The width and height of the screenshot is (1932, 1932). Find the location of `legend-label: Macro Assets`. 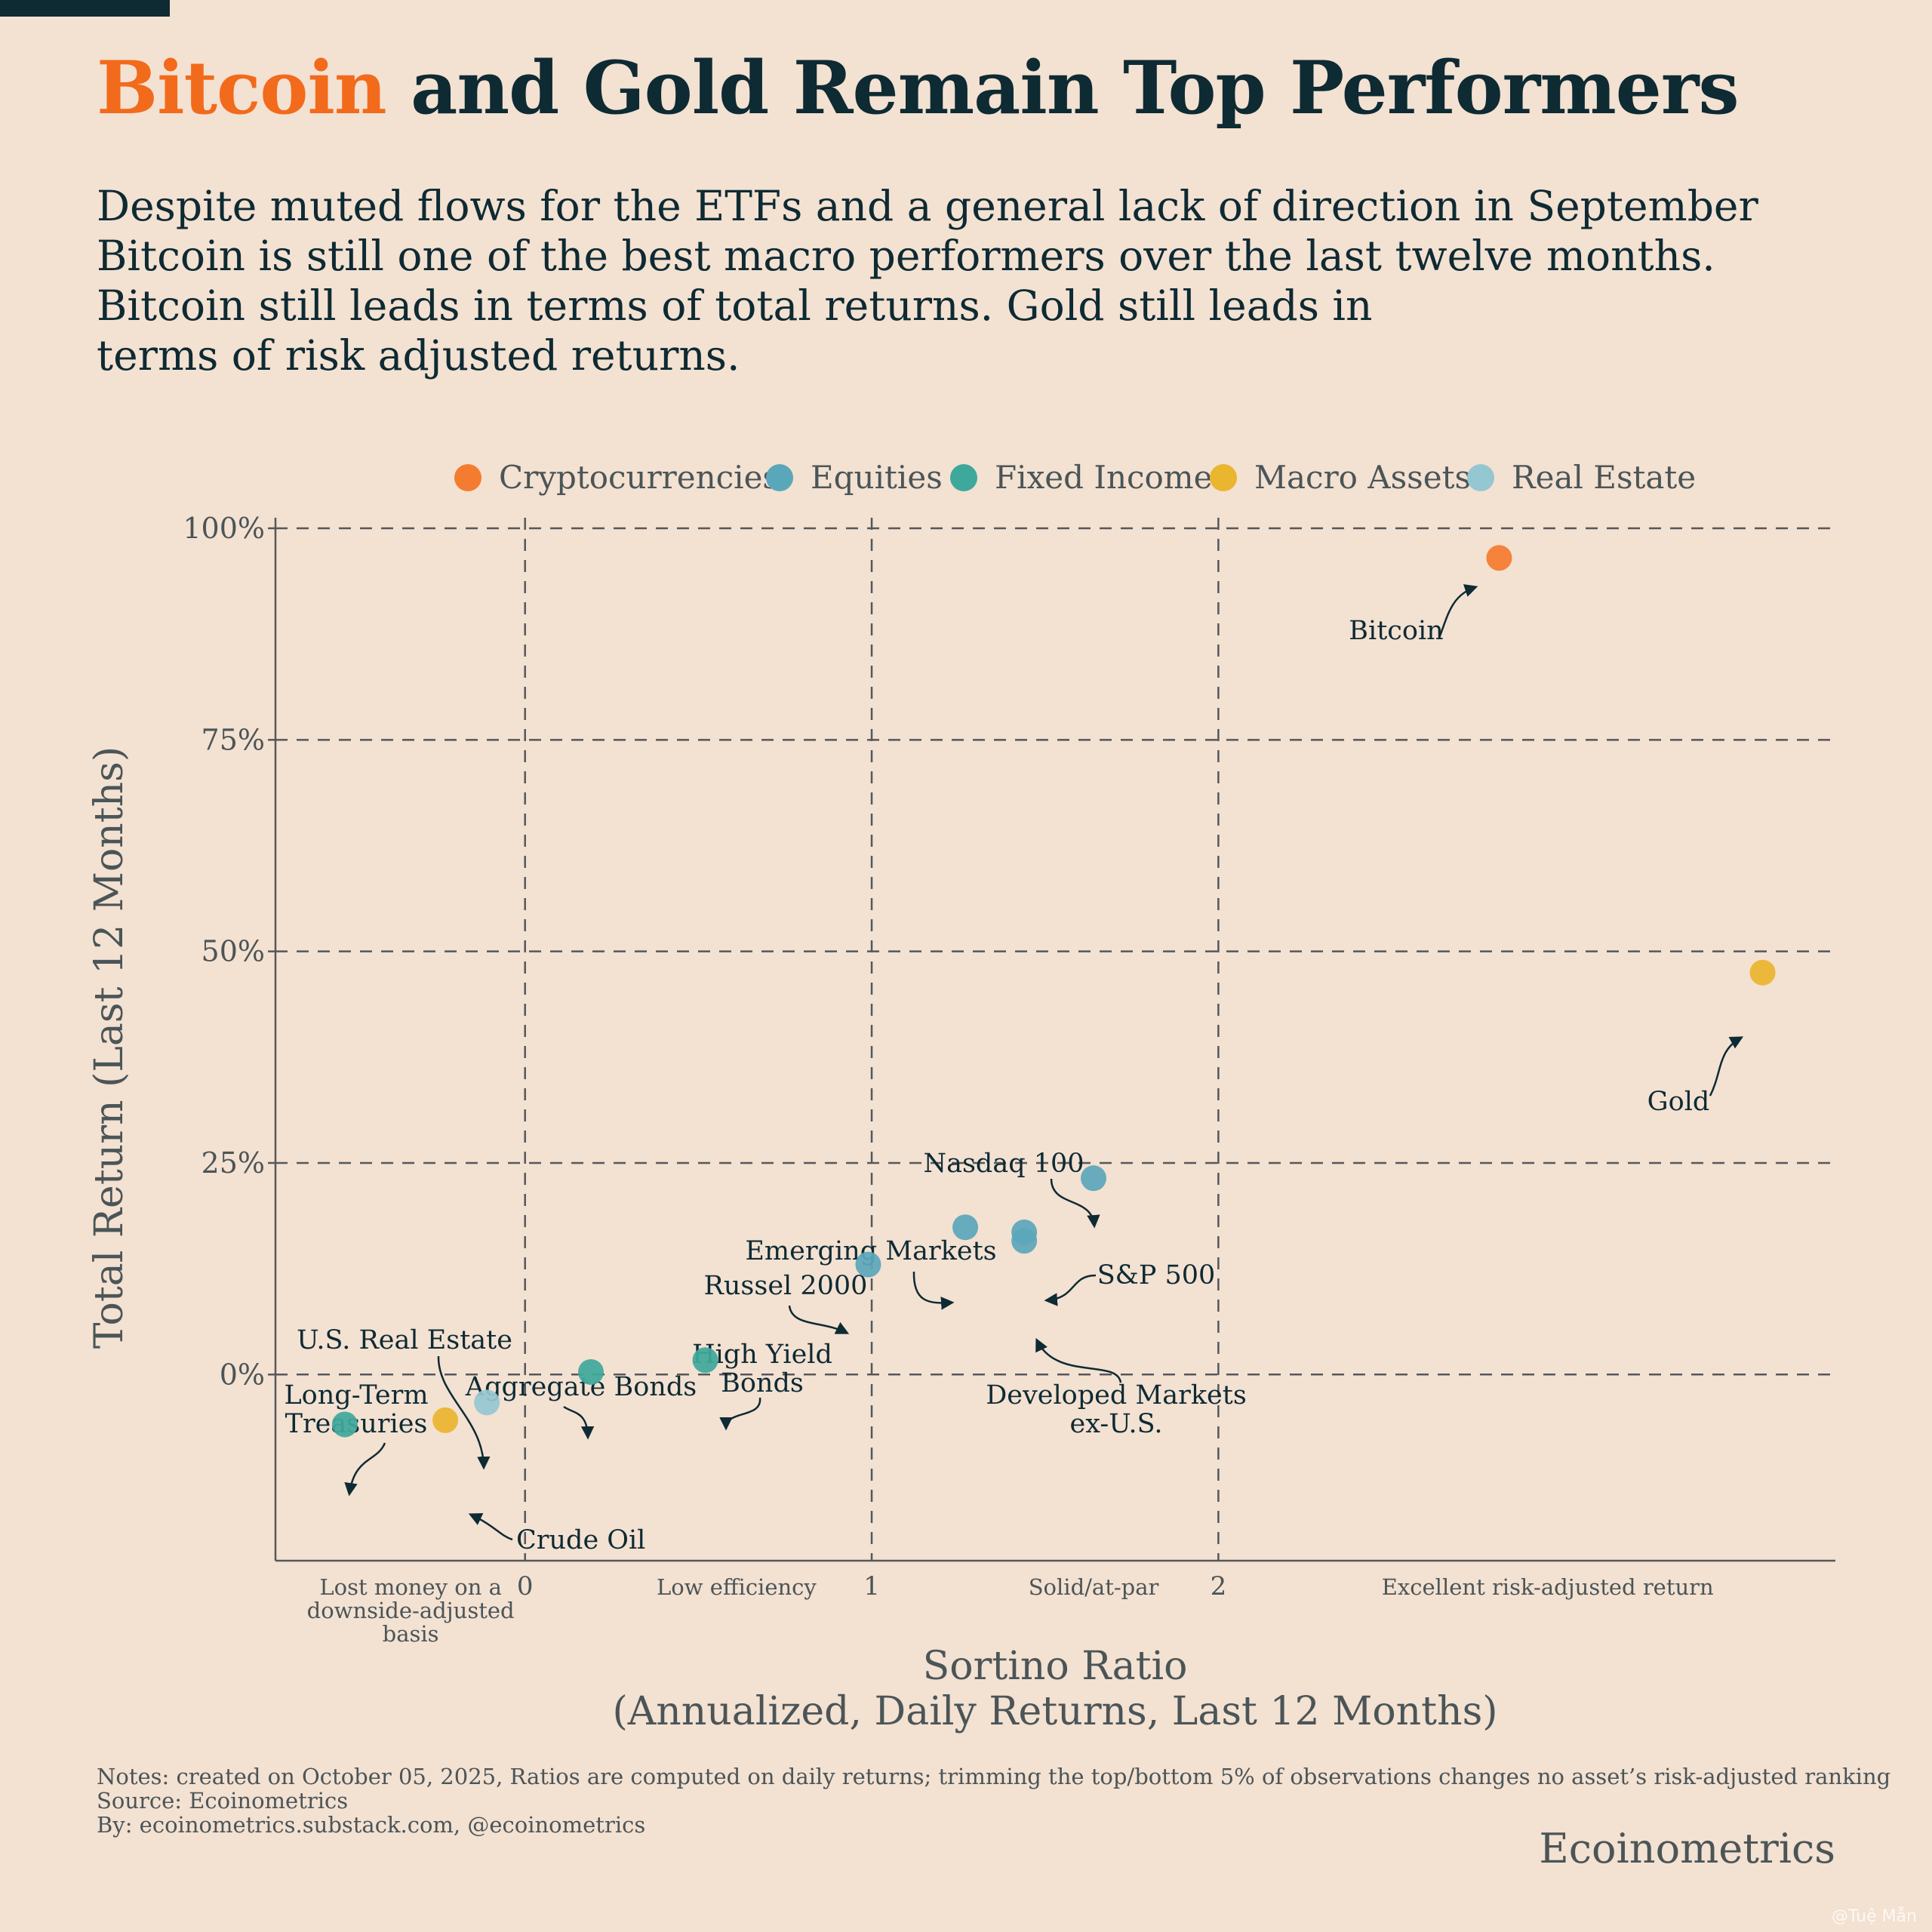

legend-label: Macro Assets is located at coordinates (1362, 477).